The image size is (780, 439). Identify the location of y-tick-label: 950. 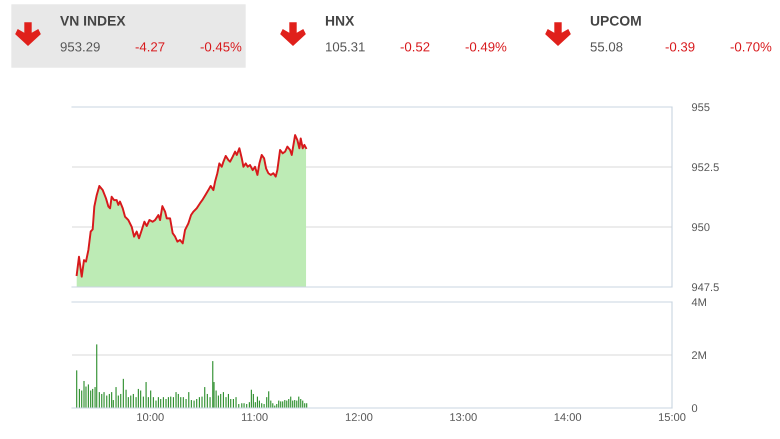
(701, 227).